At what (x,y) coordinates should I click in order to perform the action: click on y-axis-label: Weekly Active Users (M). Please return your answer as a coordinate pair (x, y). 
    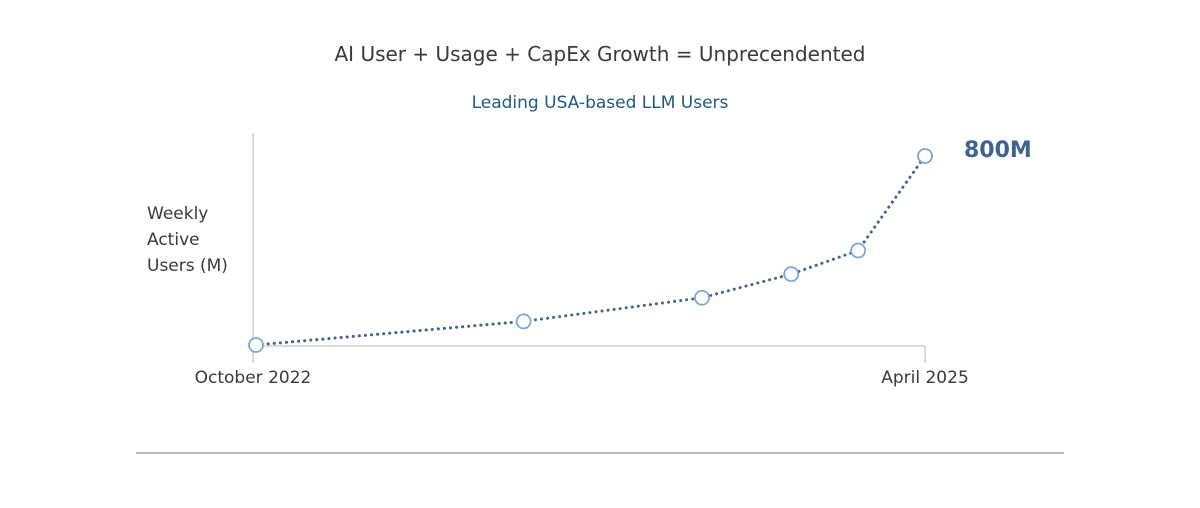
    Looking at the image, I should click on (187, 240).